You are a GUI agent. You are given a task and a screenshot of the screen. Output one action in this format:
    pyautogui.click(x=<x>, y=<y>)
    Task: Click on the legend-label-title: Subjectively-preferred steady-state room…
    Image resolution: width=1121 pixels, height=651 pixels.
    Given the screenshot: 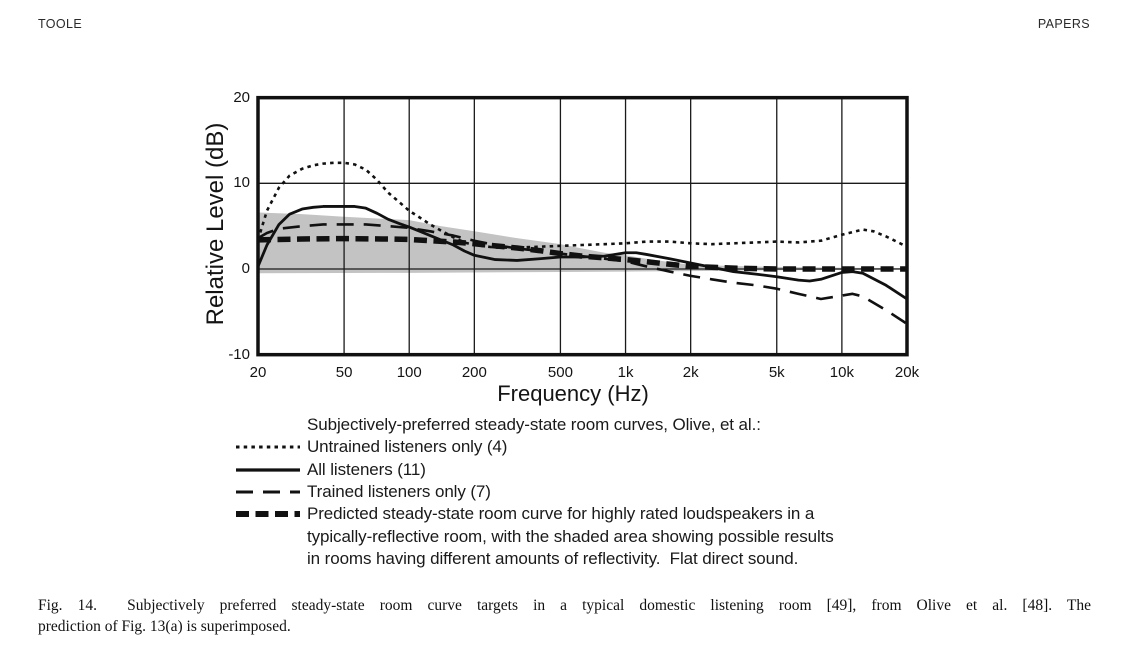 What is the action you would take?
    pyautogui.click(x=534, y=425)
    